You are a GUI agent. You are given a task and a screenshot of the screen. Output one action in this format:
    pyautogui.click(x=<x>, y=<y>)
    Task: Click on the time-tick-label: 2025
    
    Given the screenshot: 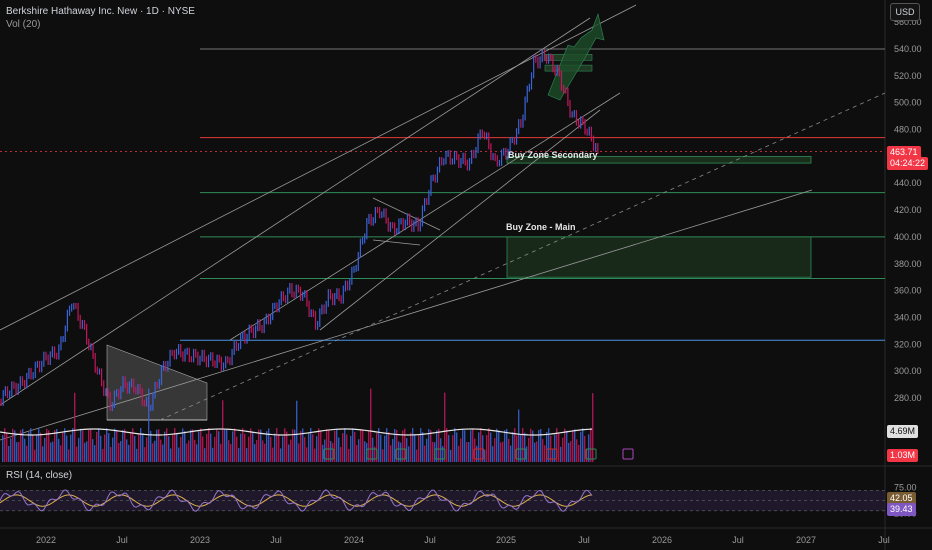 What is the action you would take?
    pyautogui.click(x=506, y=540)
    